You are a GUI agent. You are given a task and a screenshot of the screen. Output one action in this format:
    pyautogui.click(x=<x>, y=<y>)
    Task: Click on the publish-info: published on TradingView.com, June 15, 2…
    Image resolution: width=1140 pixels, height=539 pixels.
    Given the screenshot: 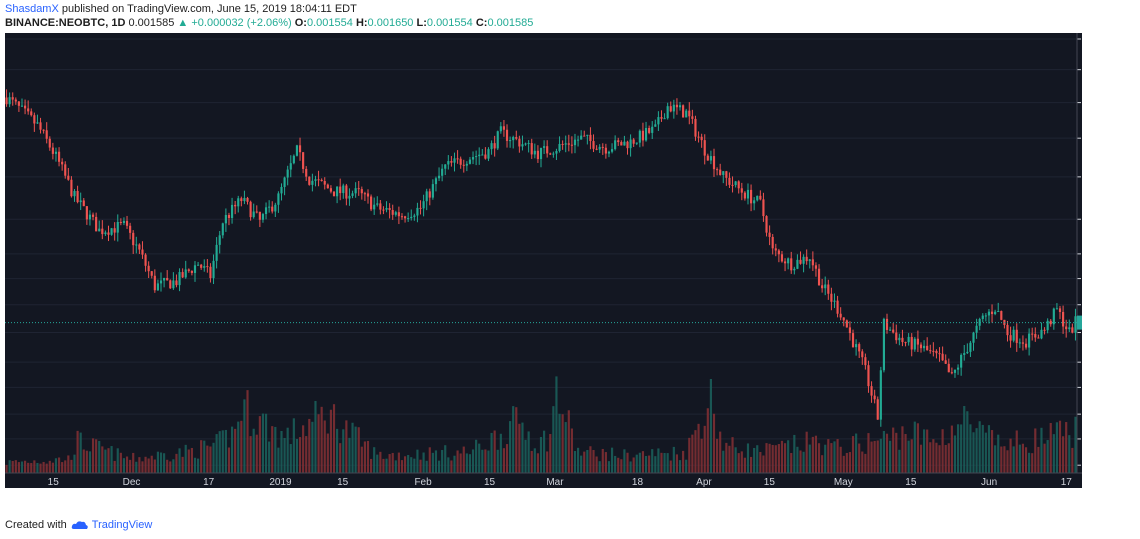 What is the action you would take?
    pyautogui.click(x=209, y=9)
    